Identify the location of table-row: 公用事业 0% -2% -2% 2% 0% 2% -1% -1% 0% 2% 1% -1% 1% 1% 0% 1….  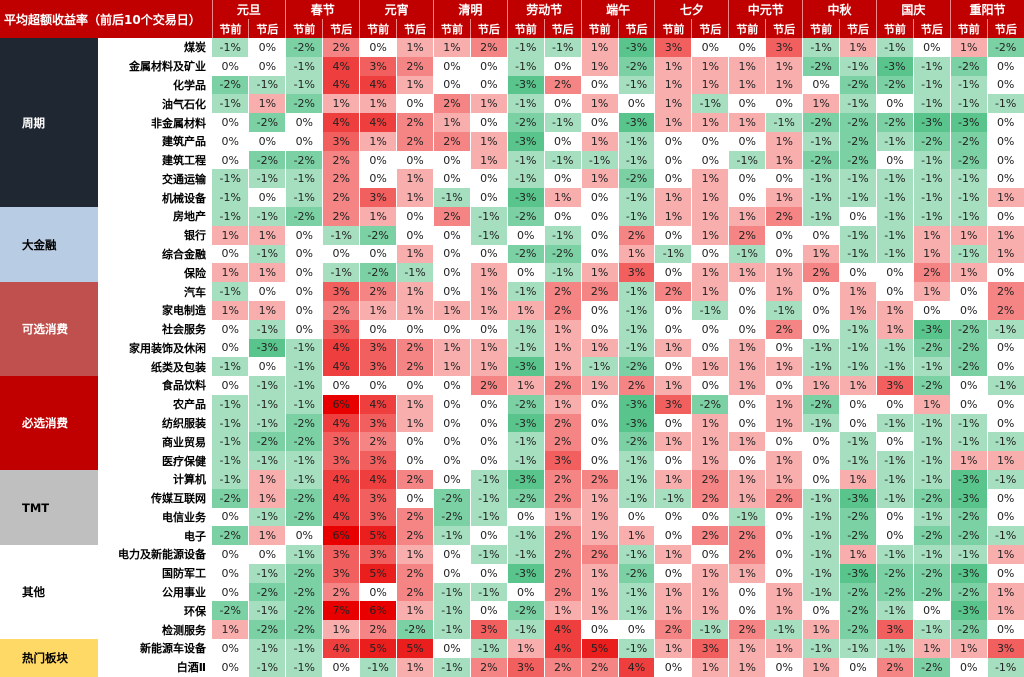
(512, 592).